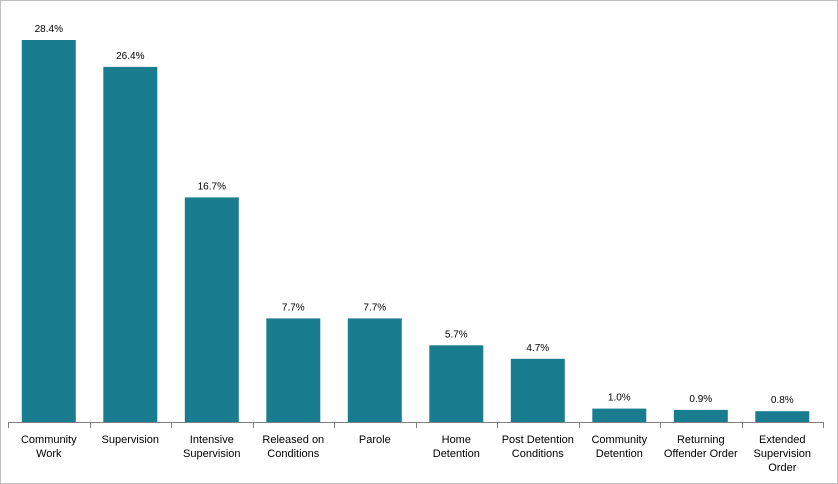  What do you see at coordinates (700, 399) in the screenshot?
I see `data-label: 0.9%` at bounding box center [700, 399].